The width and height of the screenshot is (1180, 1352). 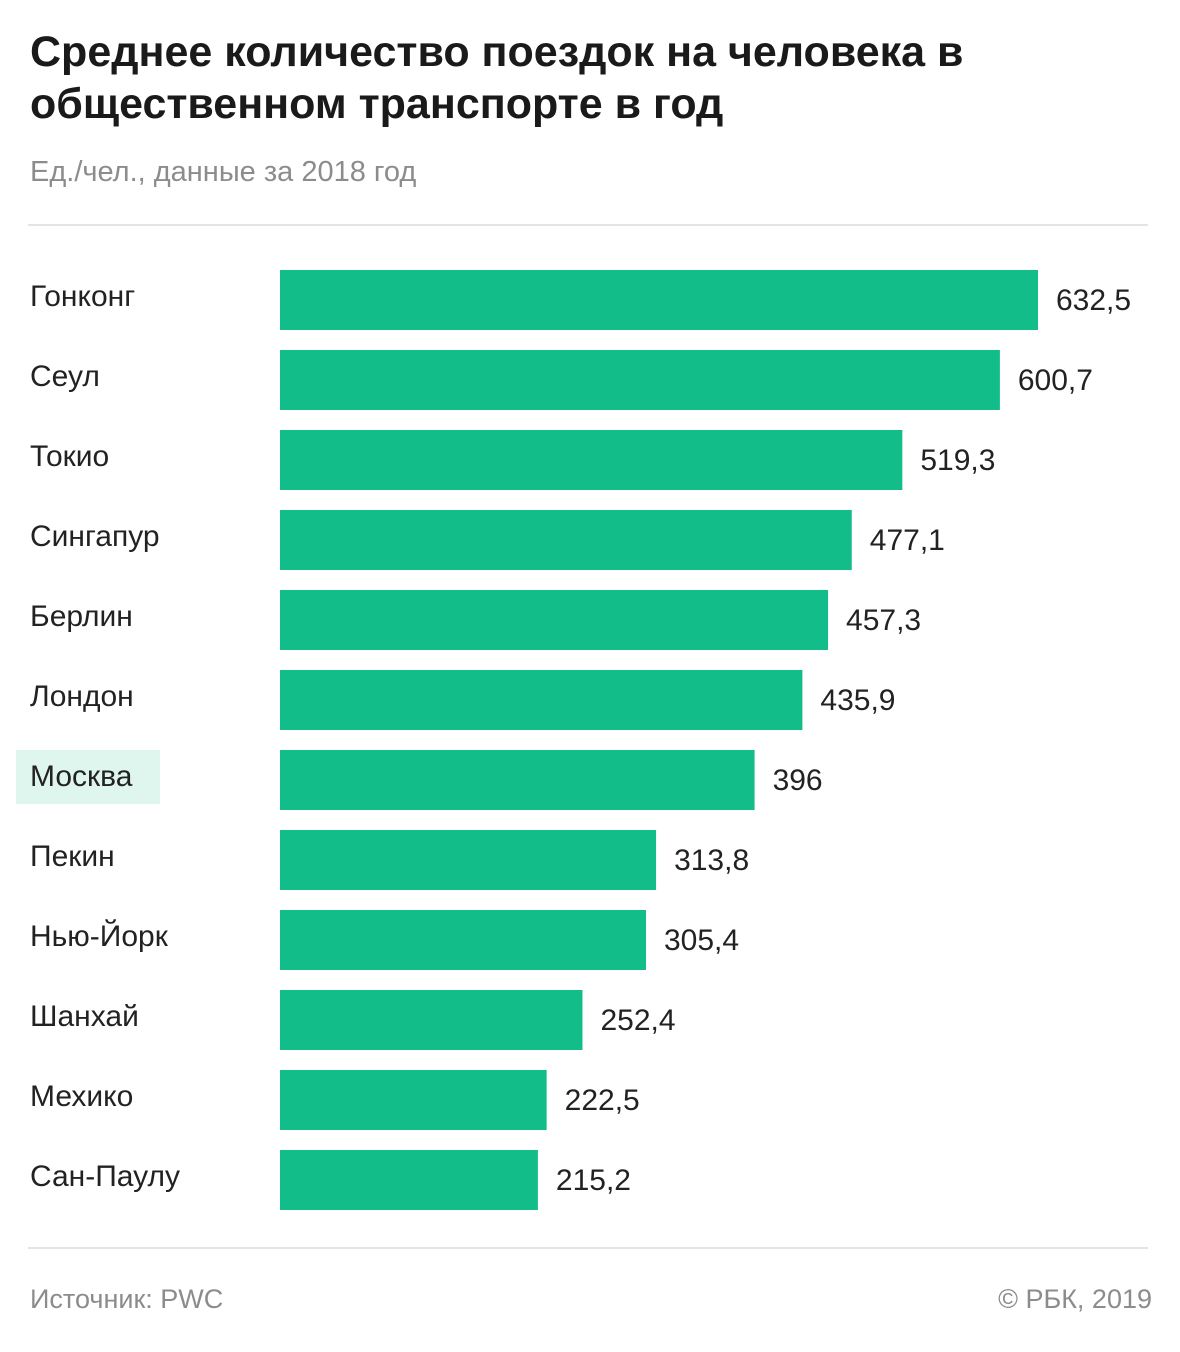 I want to click on bar-row: Сингапур 477,1, so click(x=487, y=540).